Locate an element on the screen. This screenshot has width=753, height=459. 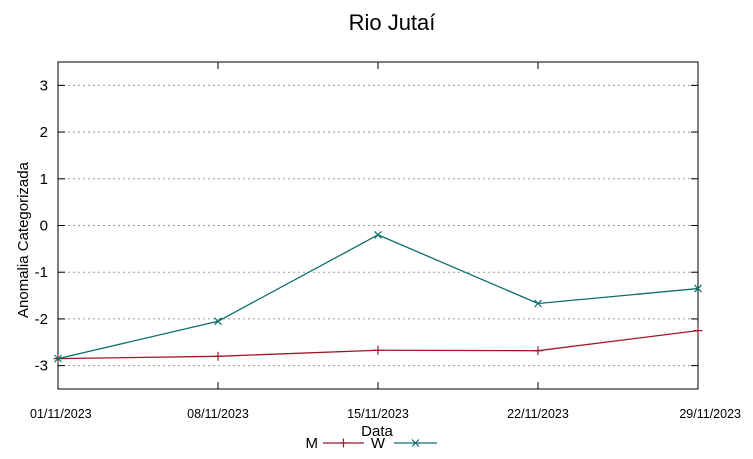
chart-title: Rio Jutaí is located at coordinates (392, 22).